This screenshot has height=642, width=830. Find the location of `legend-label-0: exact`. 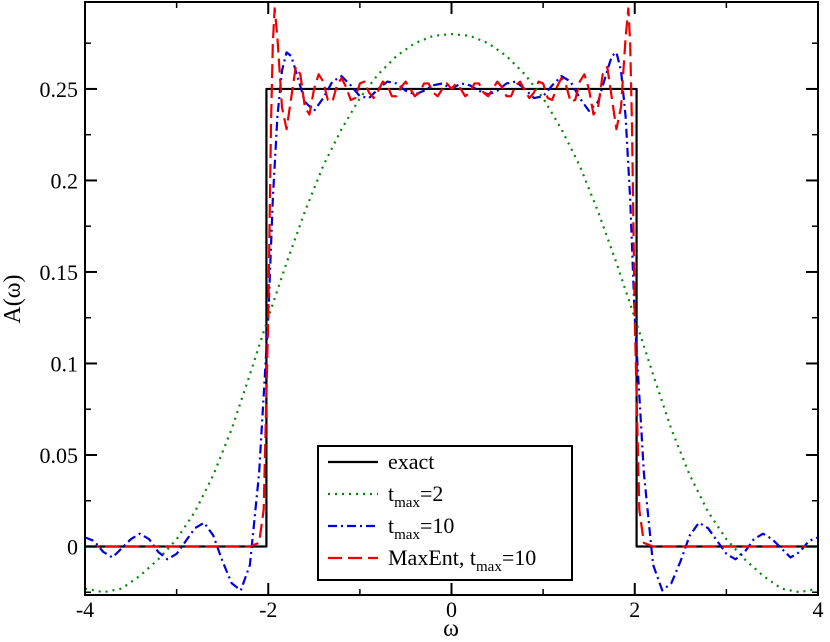

legend-label-0: exact is located at coordinates (411, 461).